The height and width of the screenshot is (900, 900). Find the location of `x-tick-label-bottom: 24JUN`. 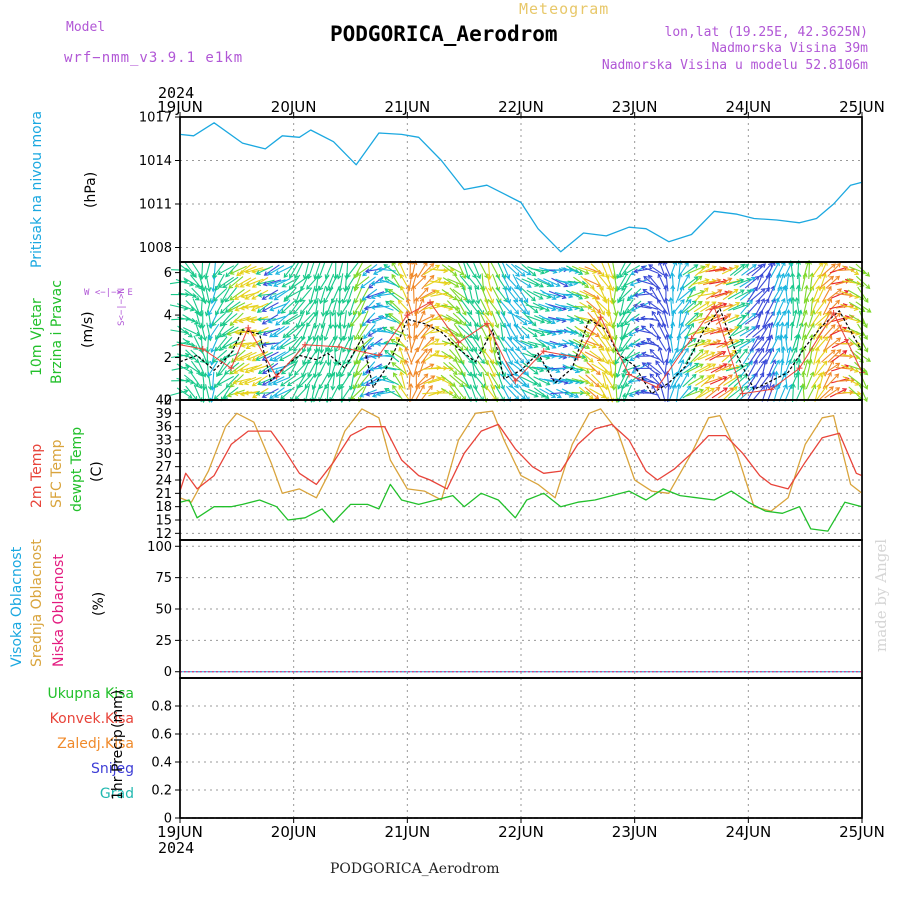

x-tick-label-bottom: 24JUN is located at coordinates (748, 832).